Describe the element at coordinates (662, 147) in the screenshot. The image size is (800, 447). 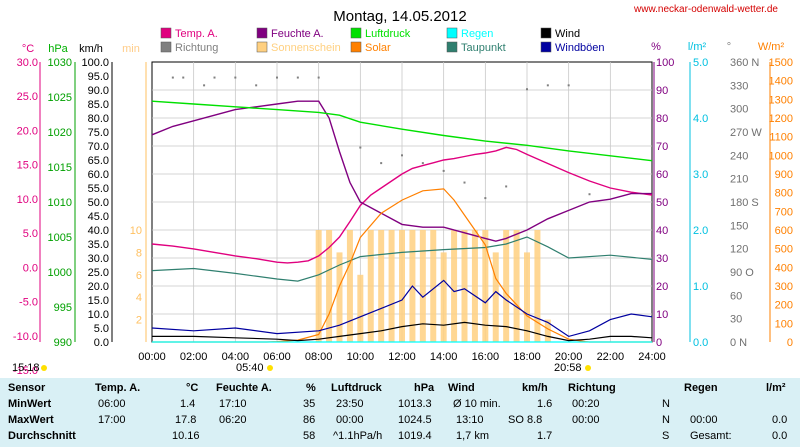
I see `tick-humidity: 70` at that location.